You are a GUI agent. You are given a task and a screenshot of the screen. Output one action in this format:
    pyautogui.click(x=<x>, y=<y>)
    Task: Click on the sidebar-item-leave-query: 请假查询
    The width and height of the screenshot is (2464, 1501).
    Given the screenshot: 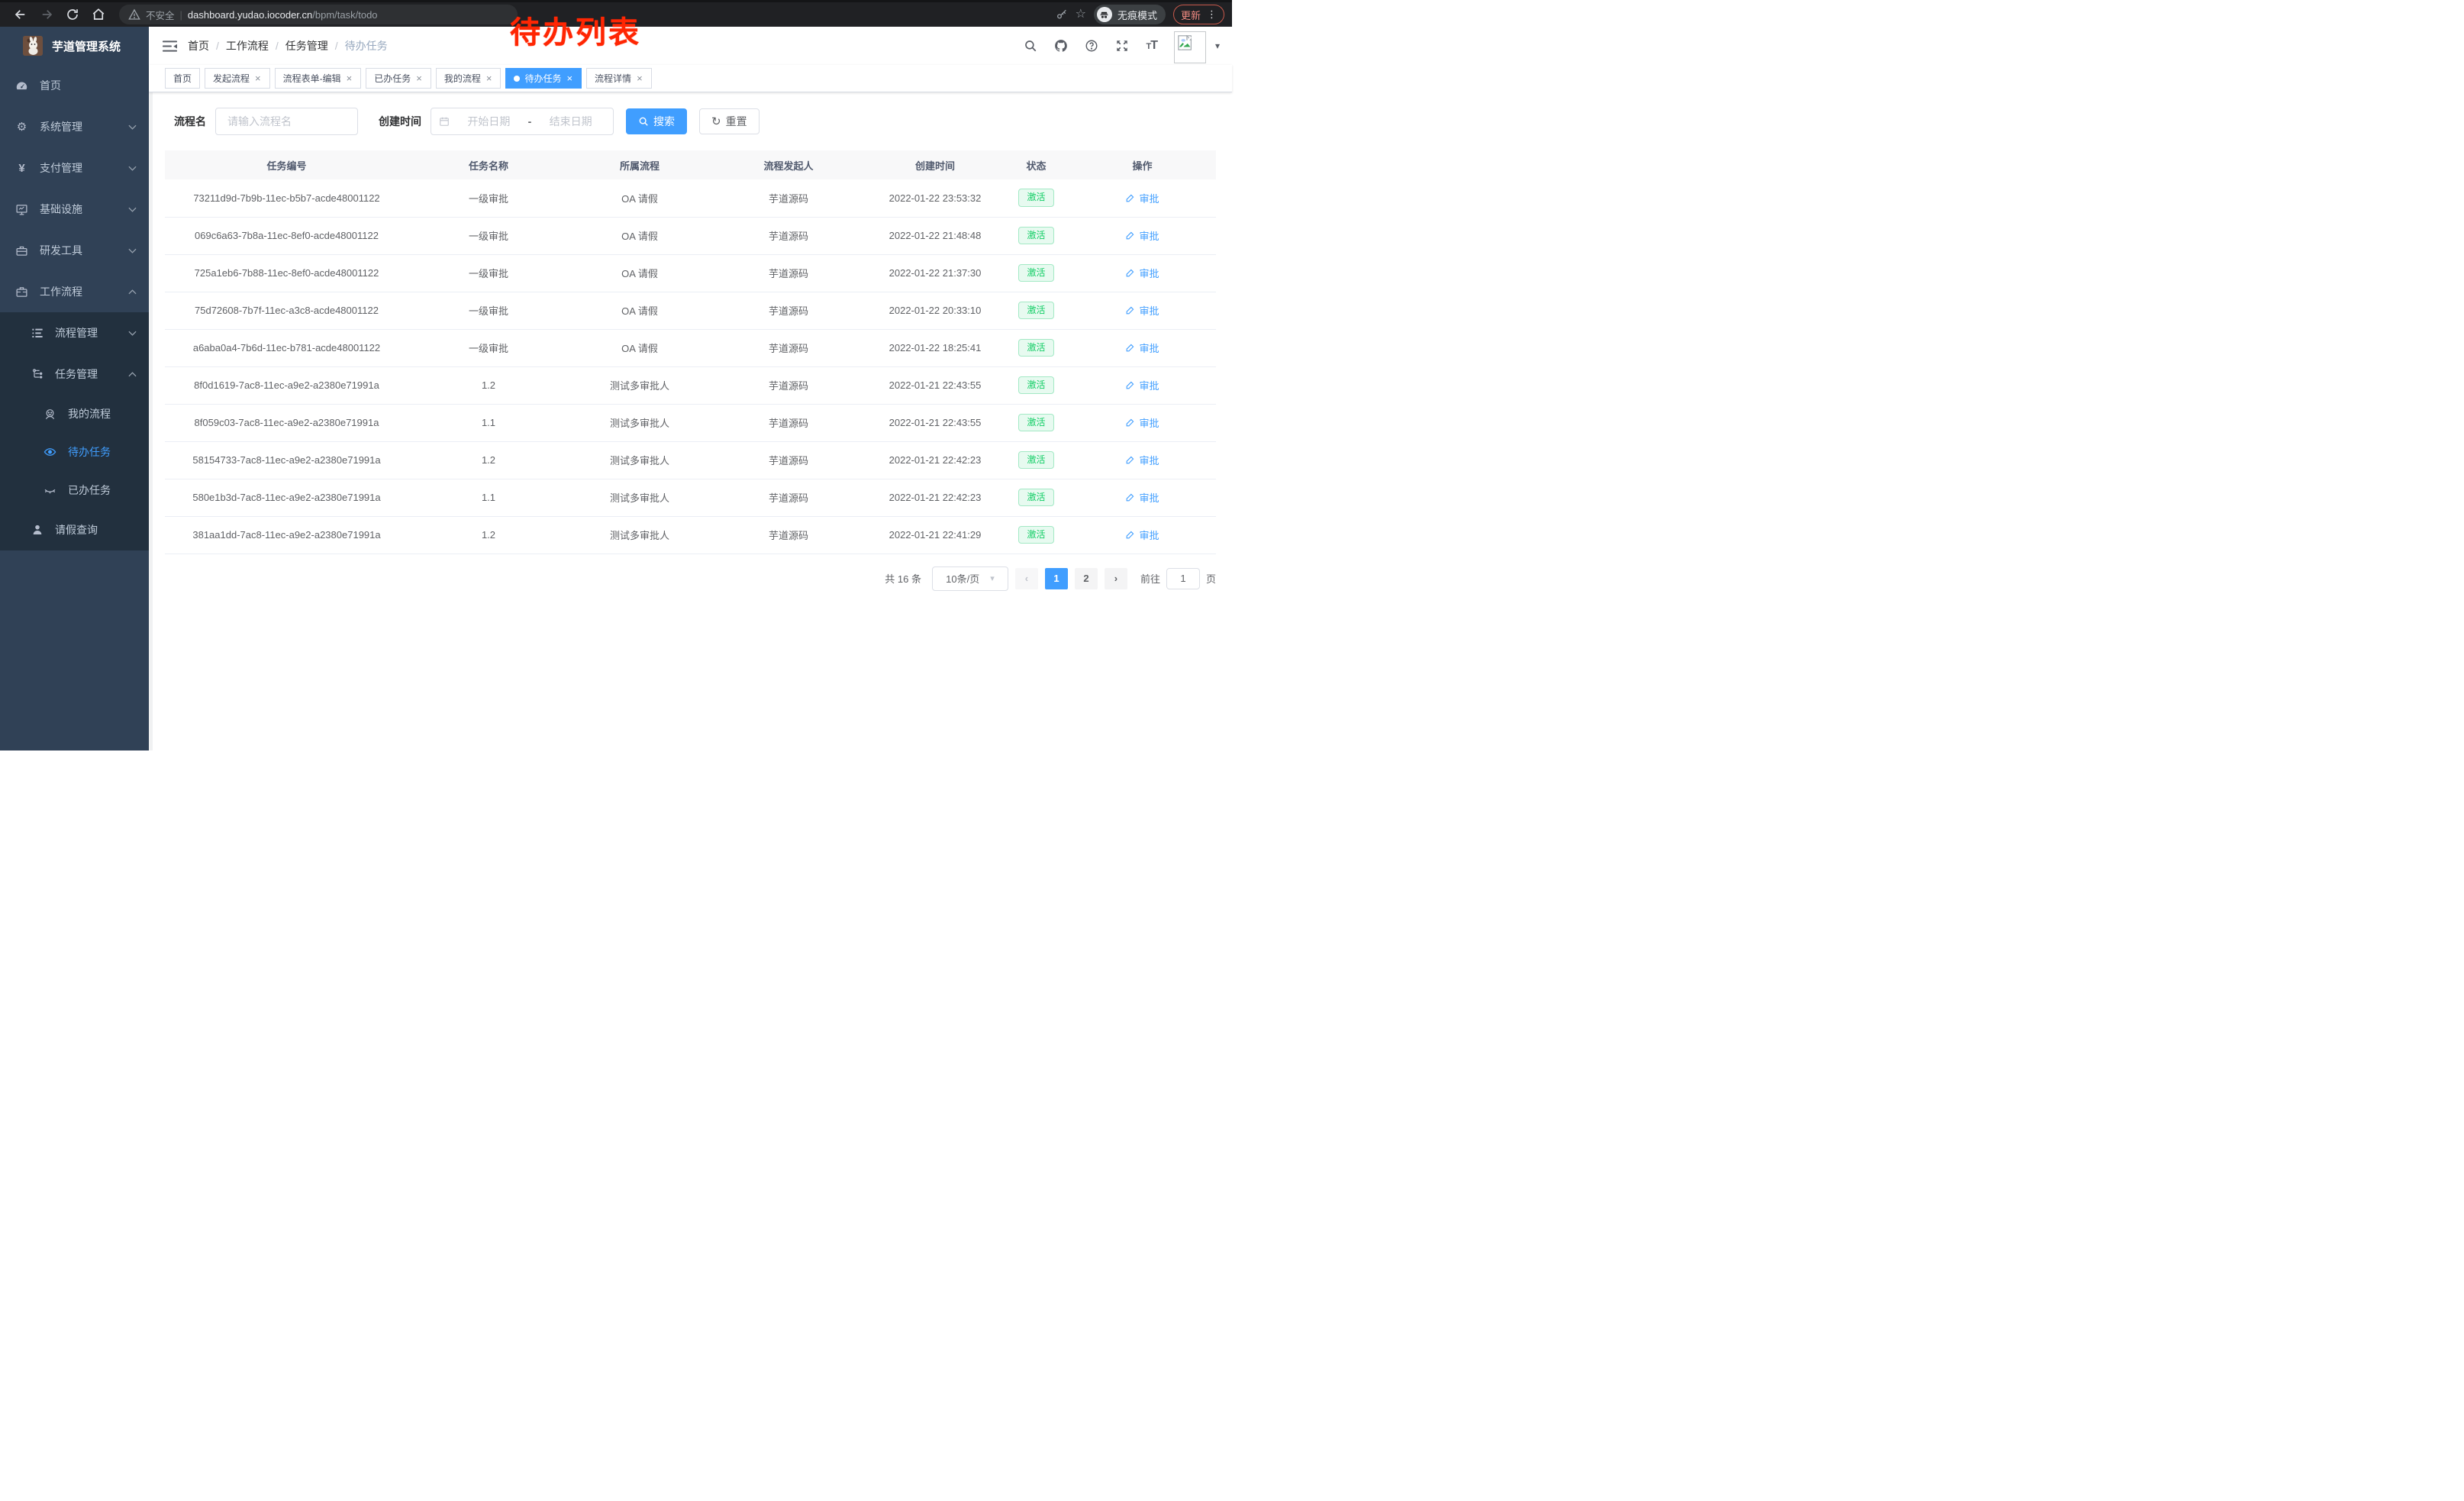 What is the action you would take?
    pyautogui.click(x=74, y=529)
    